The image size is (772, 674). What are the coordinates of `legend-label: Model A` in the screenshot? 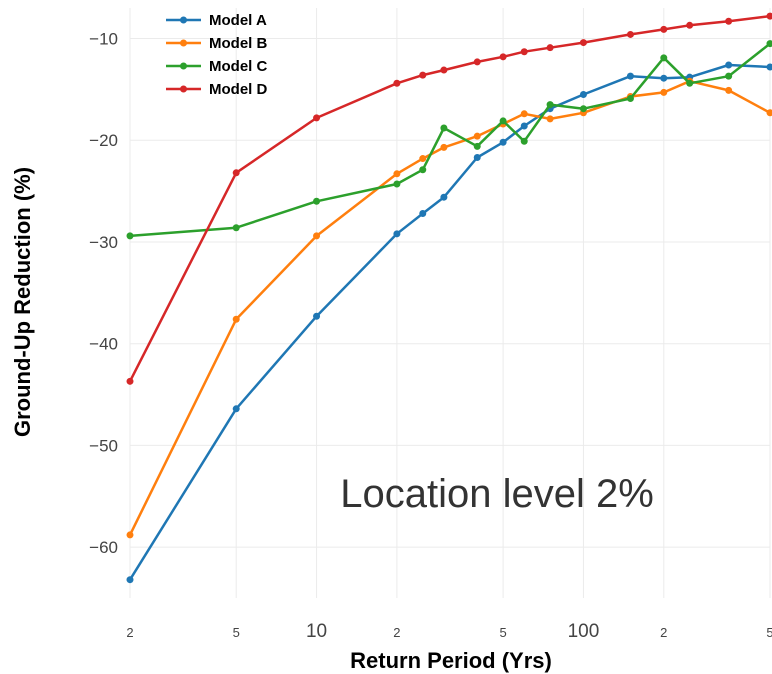 It's located at (238, 20).